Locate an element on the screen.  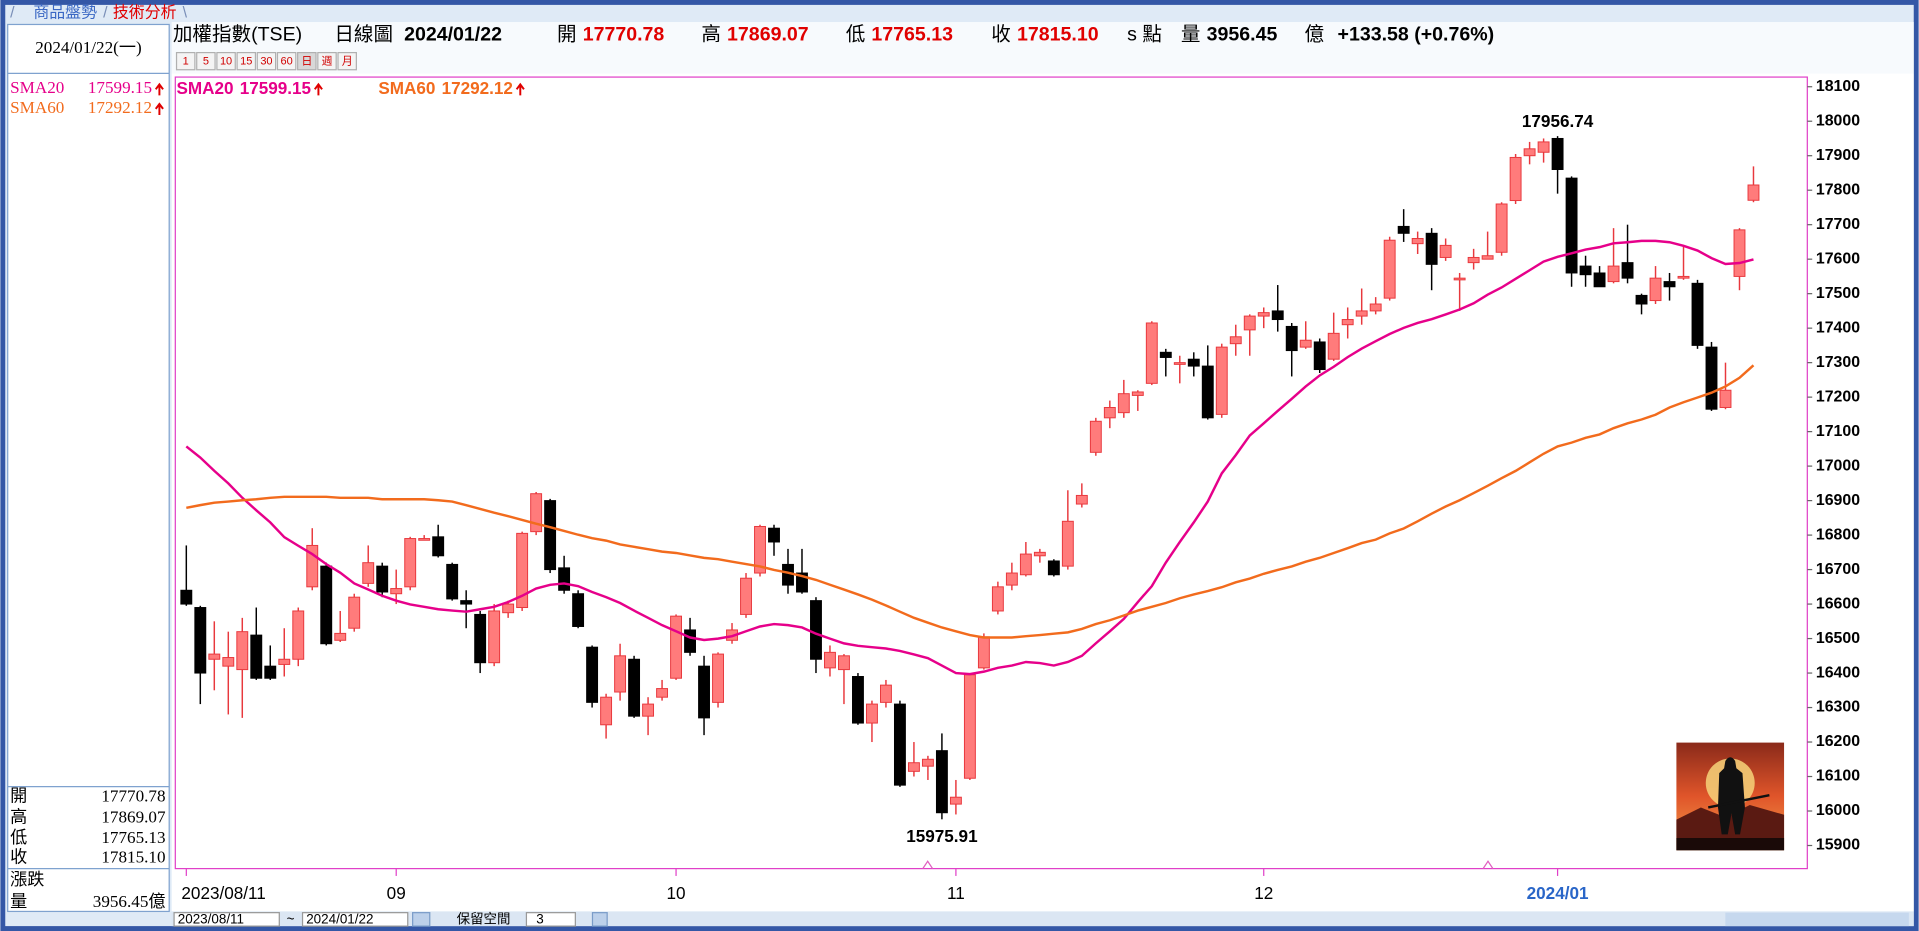
reserve-label: 保留空間 is located at coordinates (484, 919).